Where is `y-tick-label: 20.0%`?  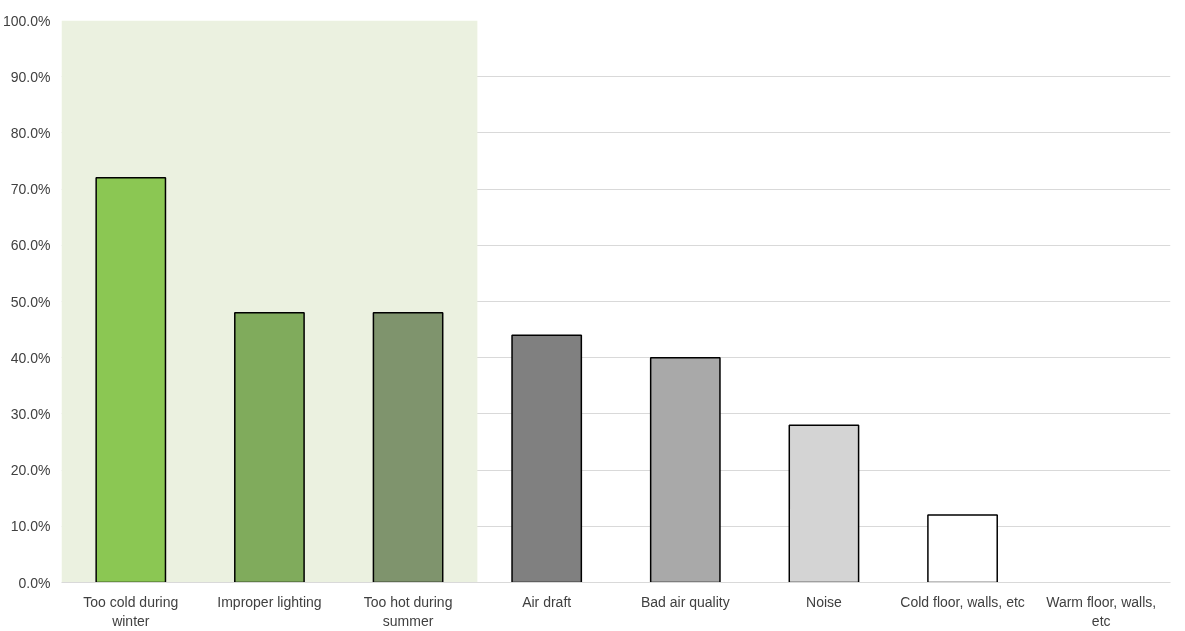 y-tick-label: 20.0% is located at coordinates (30, 470).